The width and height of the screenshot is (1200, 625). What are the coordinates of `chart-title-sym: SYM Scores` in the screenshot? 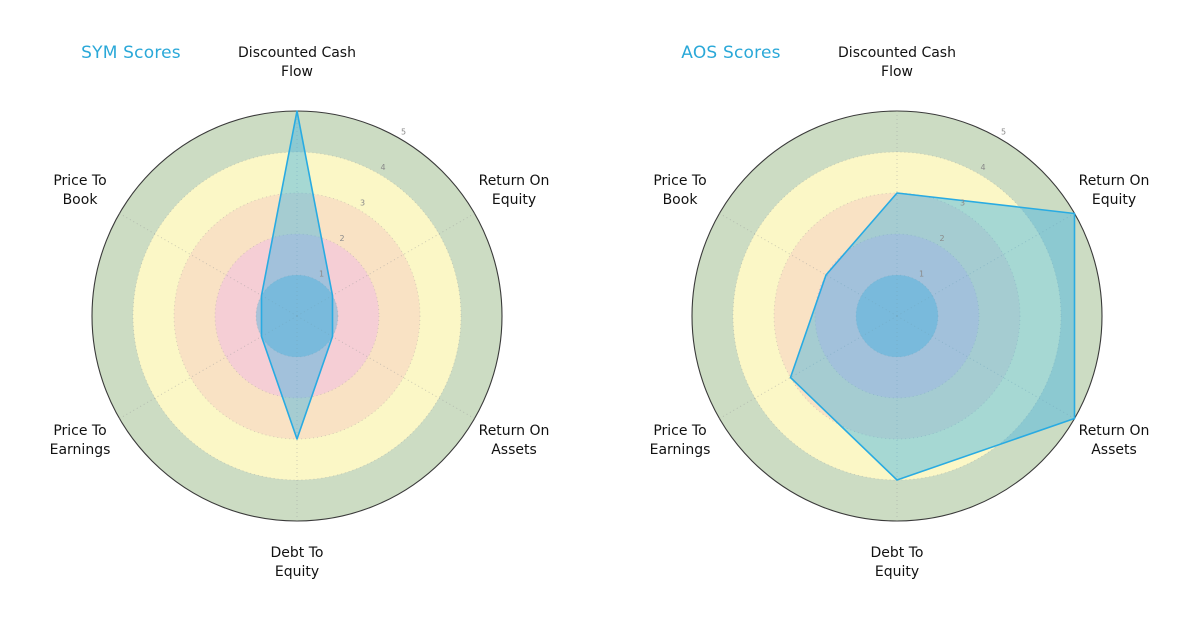 It's located at (131, 53).